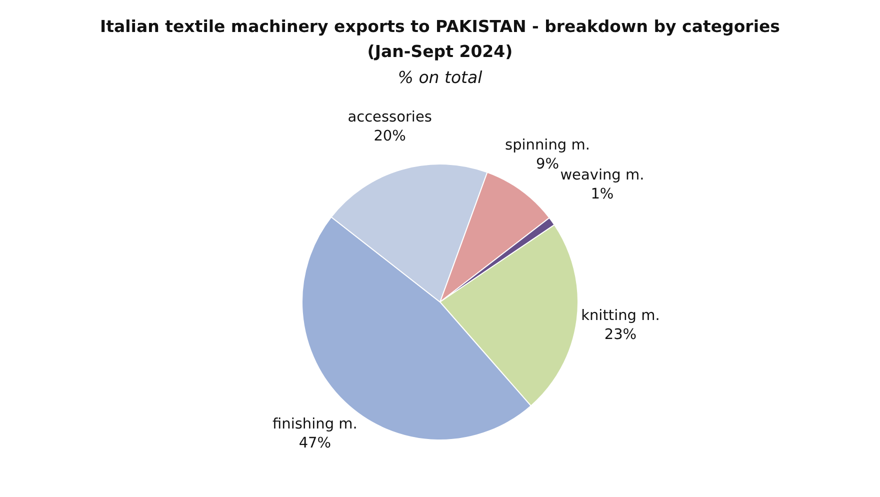  Describe the element at coordinates (602, 176) in the screenshot. I see `slice-label: weaving m.` at that location.